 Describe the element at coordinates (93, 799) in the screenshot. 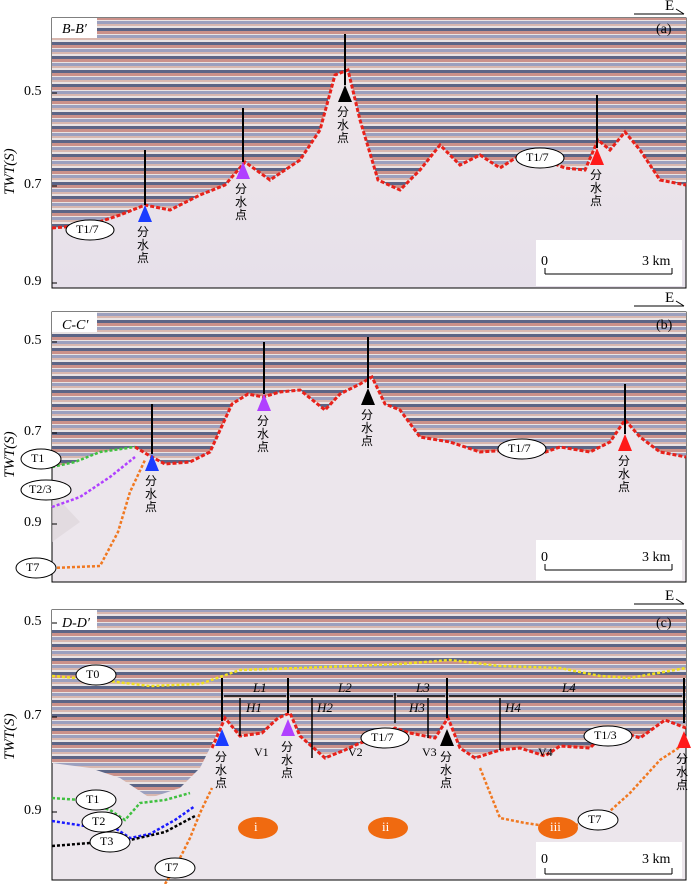

I see `panel-c-horizon-label-1: T1` at that location.